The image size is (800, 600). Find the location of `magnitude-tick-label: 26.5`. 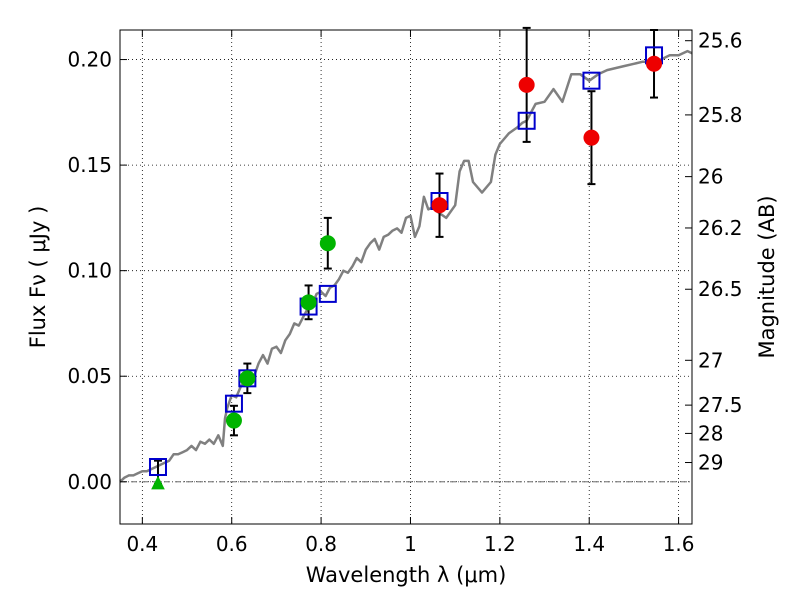

magnitude-tick-label: 26.5 is located at coordinates (720, 289).